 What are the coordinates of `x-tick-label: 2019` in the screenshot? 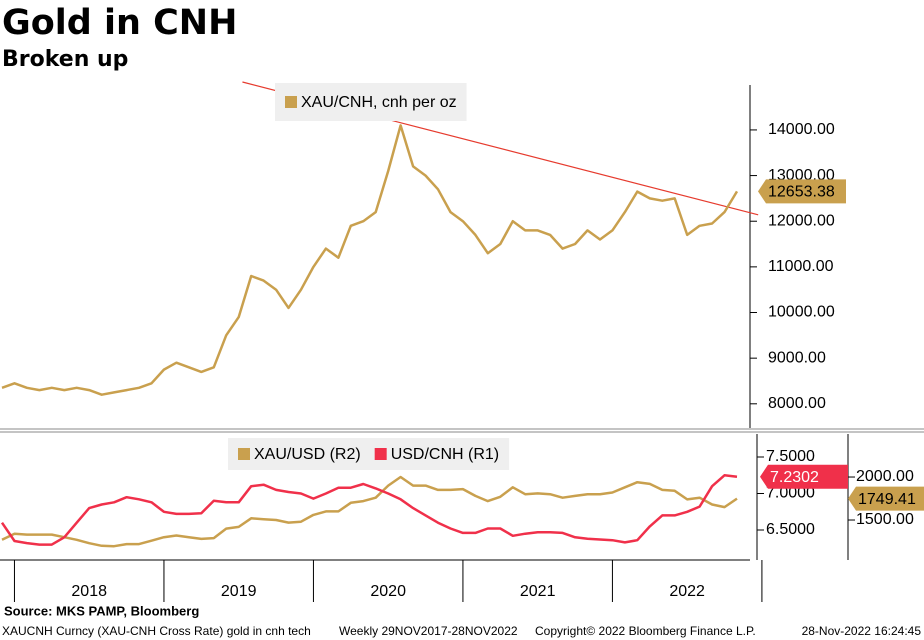 It's located at (239, 591).